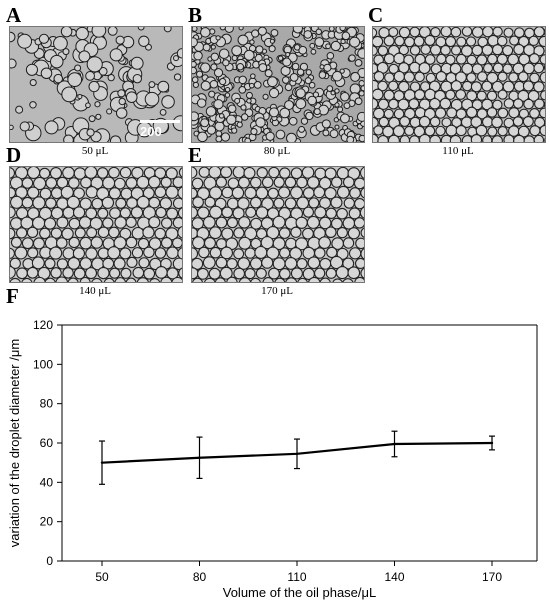 This screenshot has width=550, height=602. I want to click on caption-c: 110 μL, so click(458, 151).